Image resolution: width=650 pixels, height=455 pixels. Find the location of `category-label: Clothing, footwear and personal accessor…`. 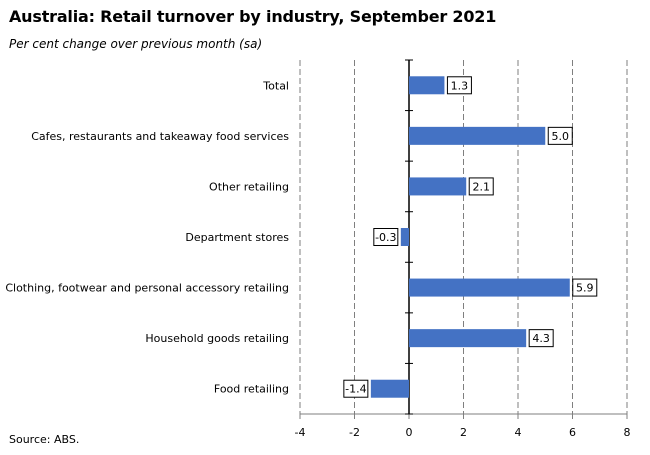

category-label: Clothing, footwear and personal accessor… is located at coordinates (147, 288).